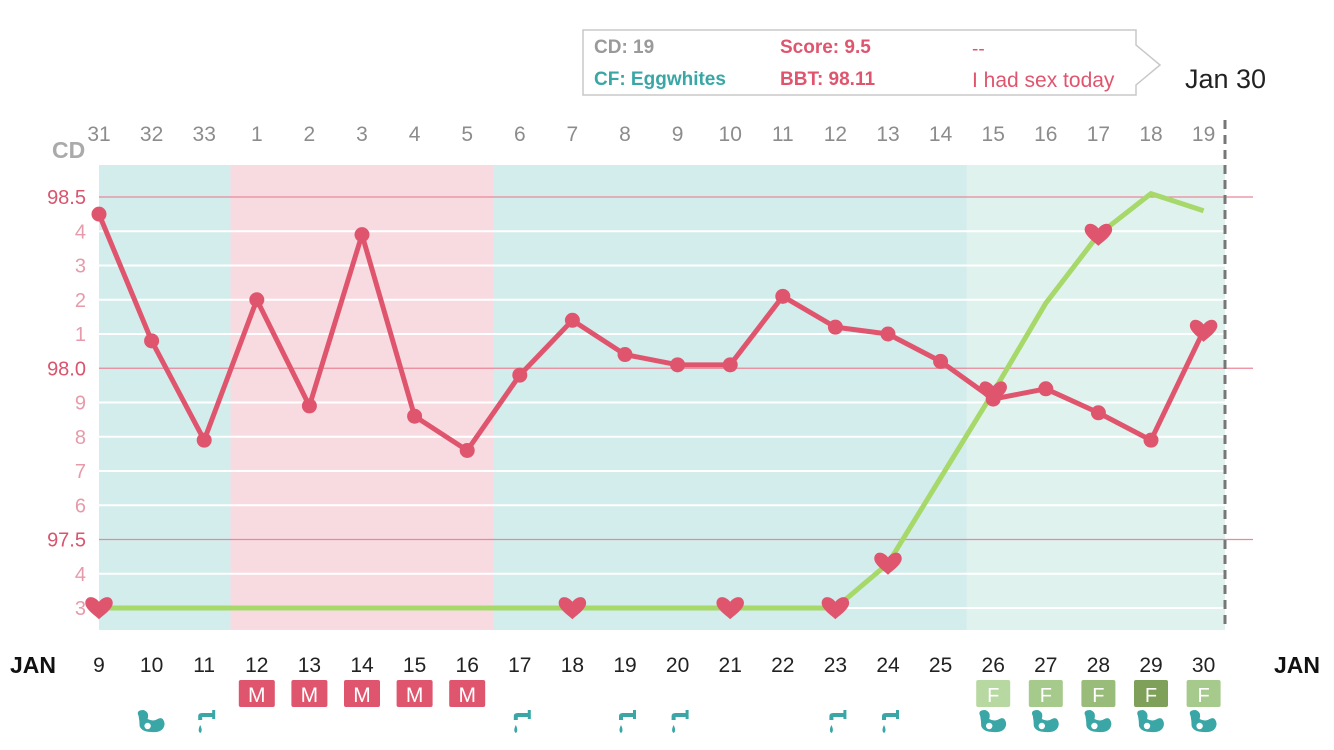 Image resolution: width=1334 pixels, height=750 pixels. What do you see at coordinates (835, 134) in the screenshot?
I see `cycle-day-label: 12` at bounding box center [835, 134].